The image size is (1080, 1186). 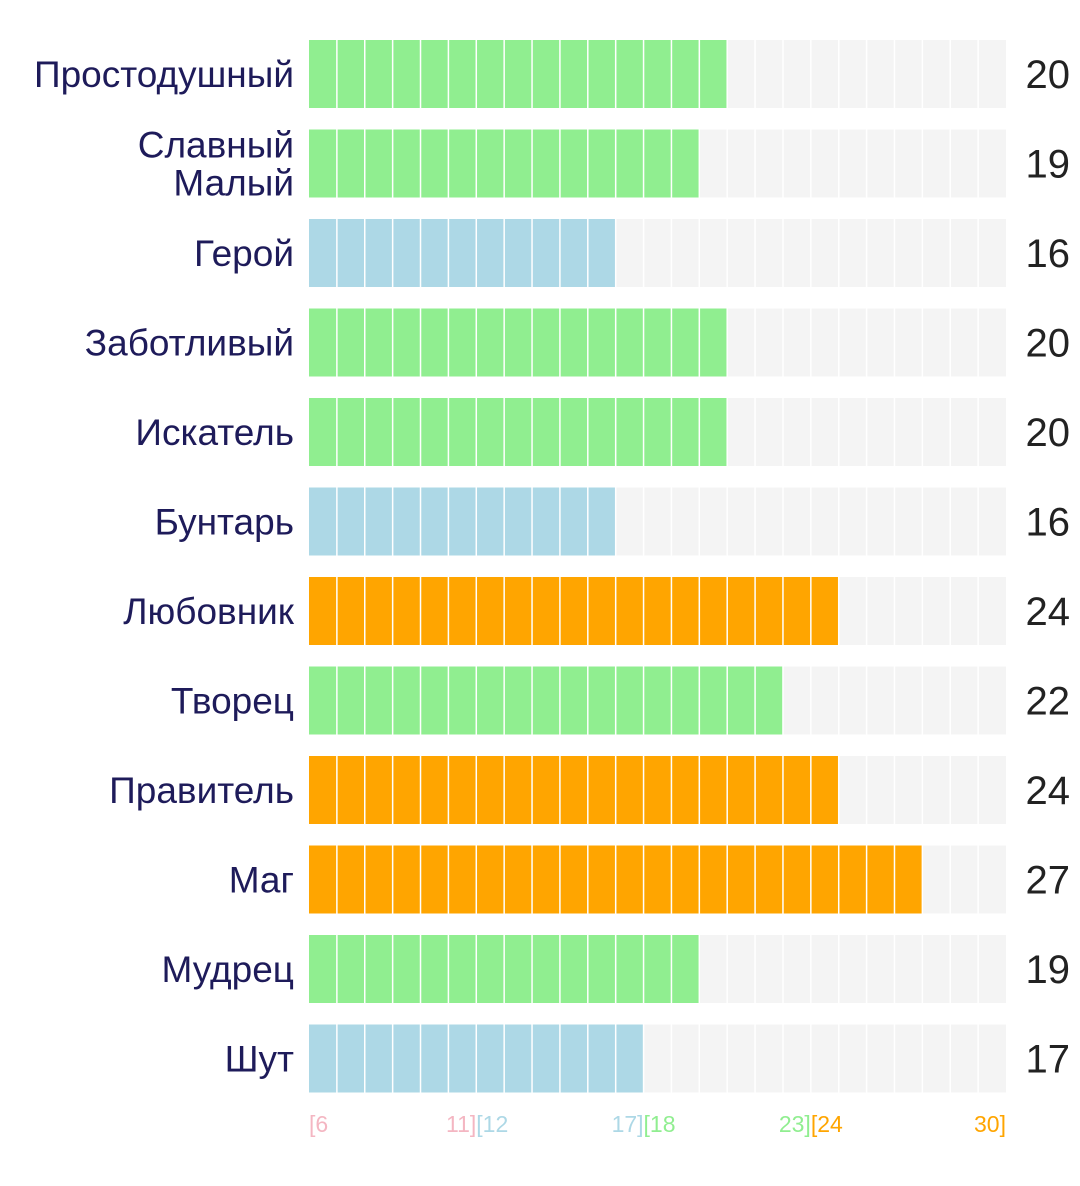 I want to click on category-label-line: Простодушный, so click(x=164, y=74).